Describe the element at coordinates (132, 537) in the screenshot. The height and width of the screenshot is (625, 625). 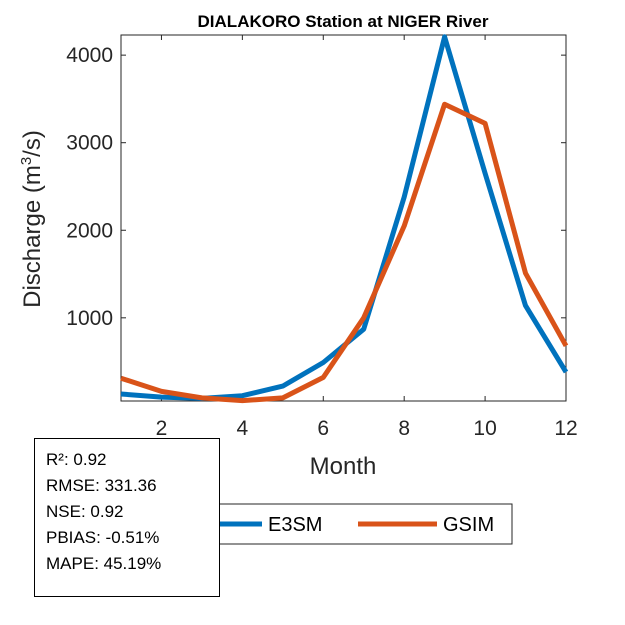
I see `metric-pbias-value: -0.51%` at that location.